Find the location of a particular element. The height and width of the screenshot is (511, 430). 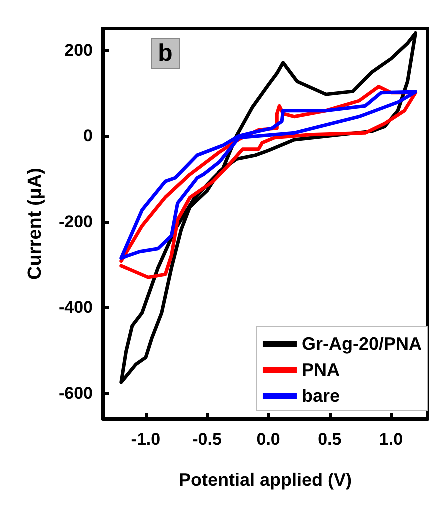

y-tick-label: -600 is located at coordinates (75, 393).